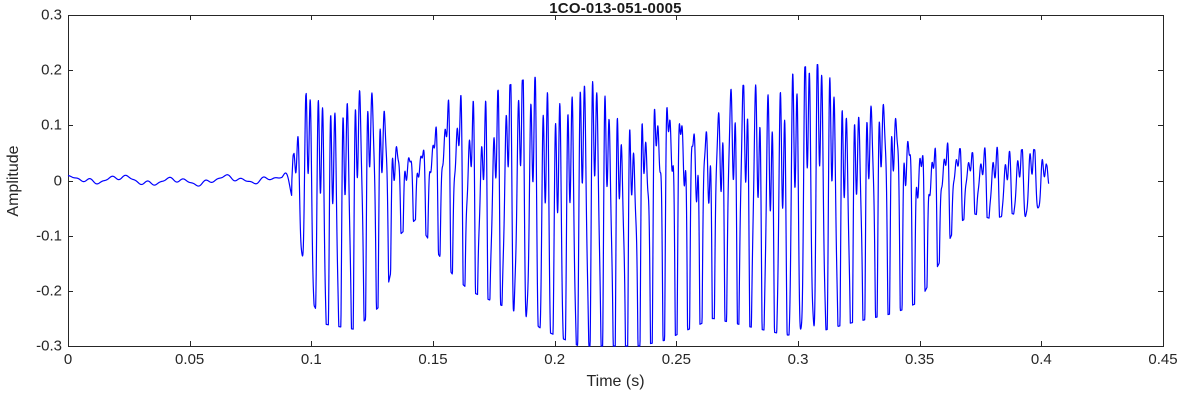 The image size is (1182, 404). I want to click on x-tick-label: 0, so click(68, 359).